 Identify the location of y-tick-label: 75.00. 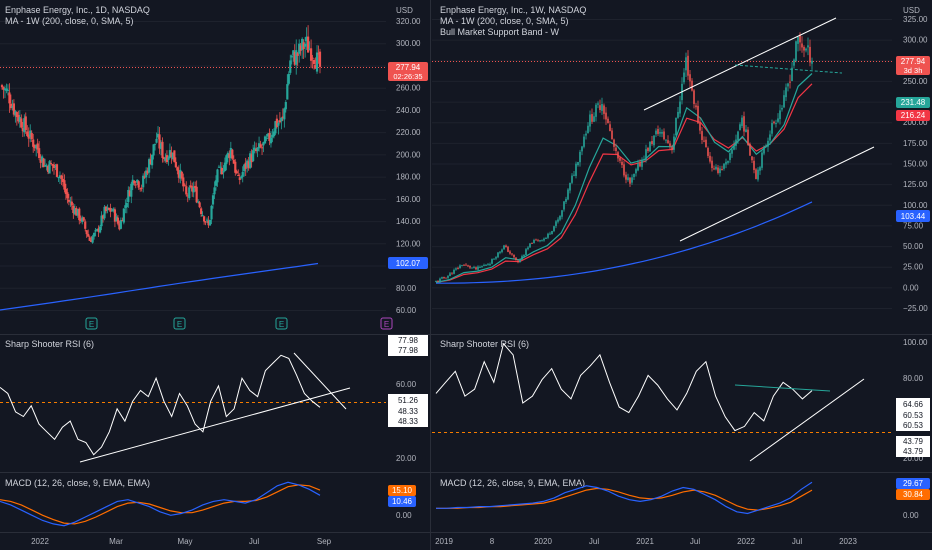
(913, 225).